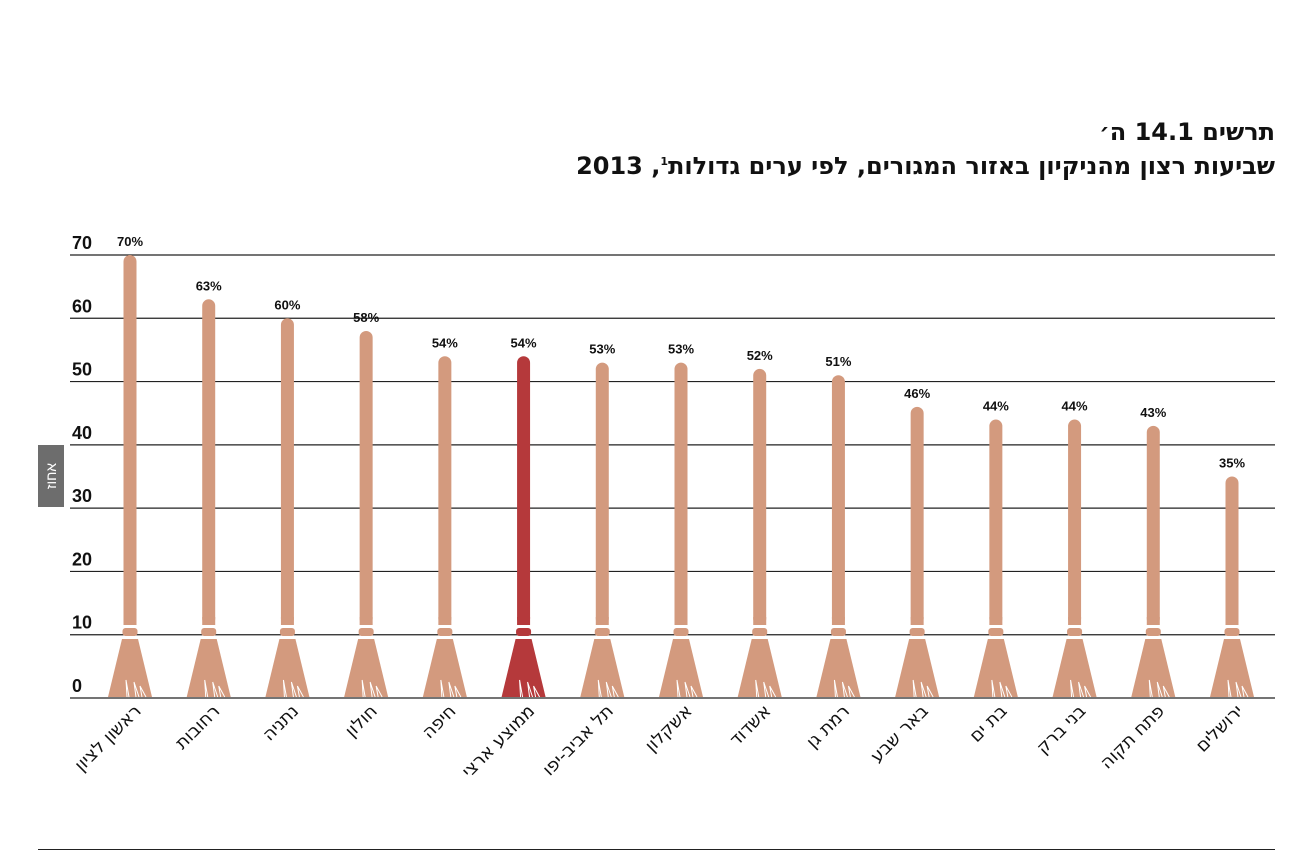 The image size is (1290, 851). I want to click on value-label: 35%, so click(1232, 463).